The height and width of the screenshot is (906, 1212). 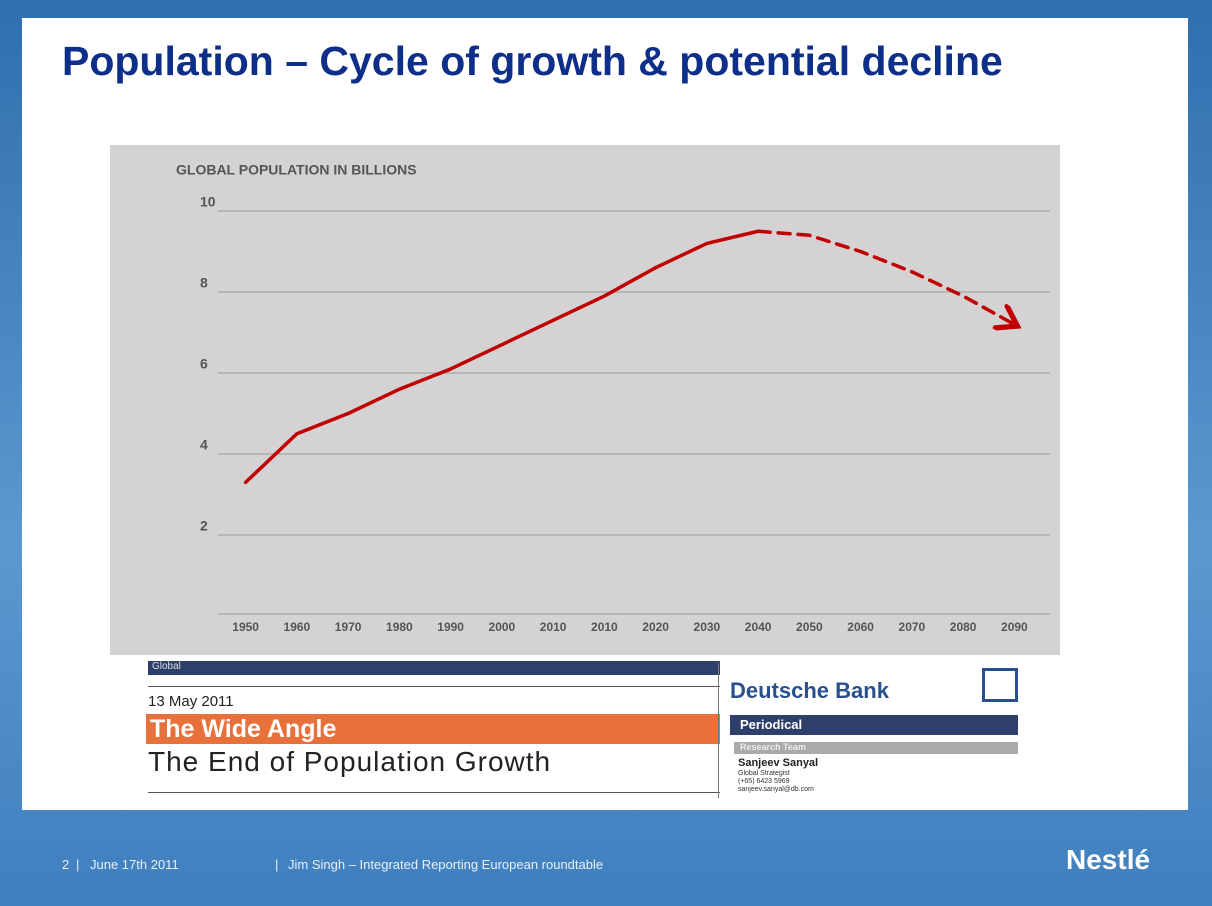 What do you see at coordinates (718, 730) in the screenshot?
I see `divider` at bounding box center [718, 730].